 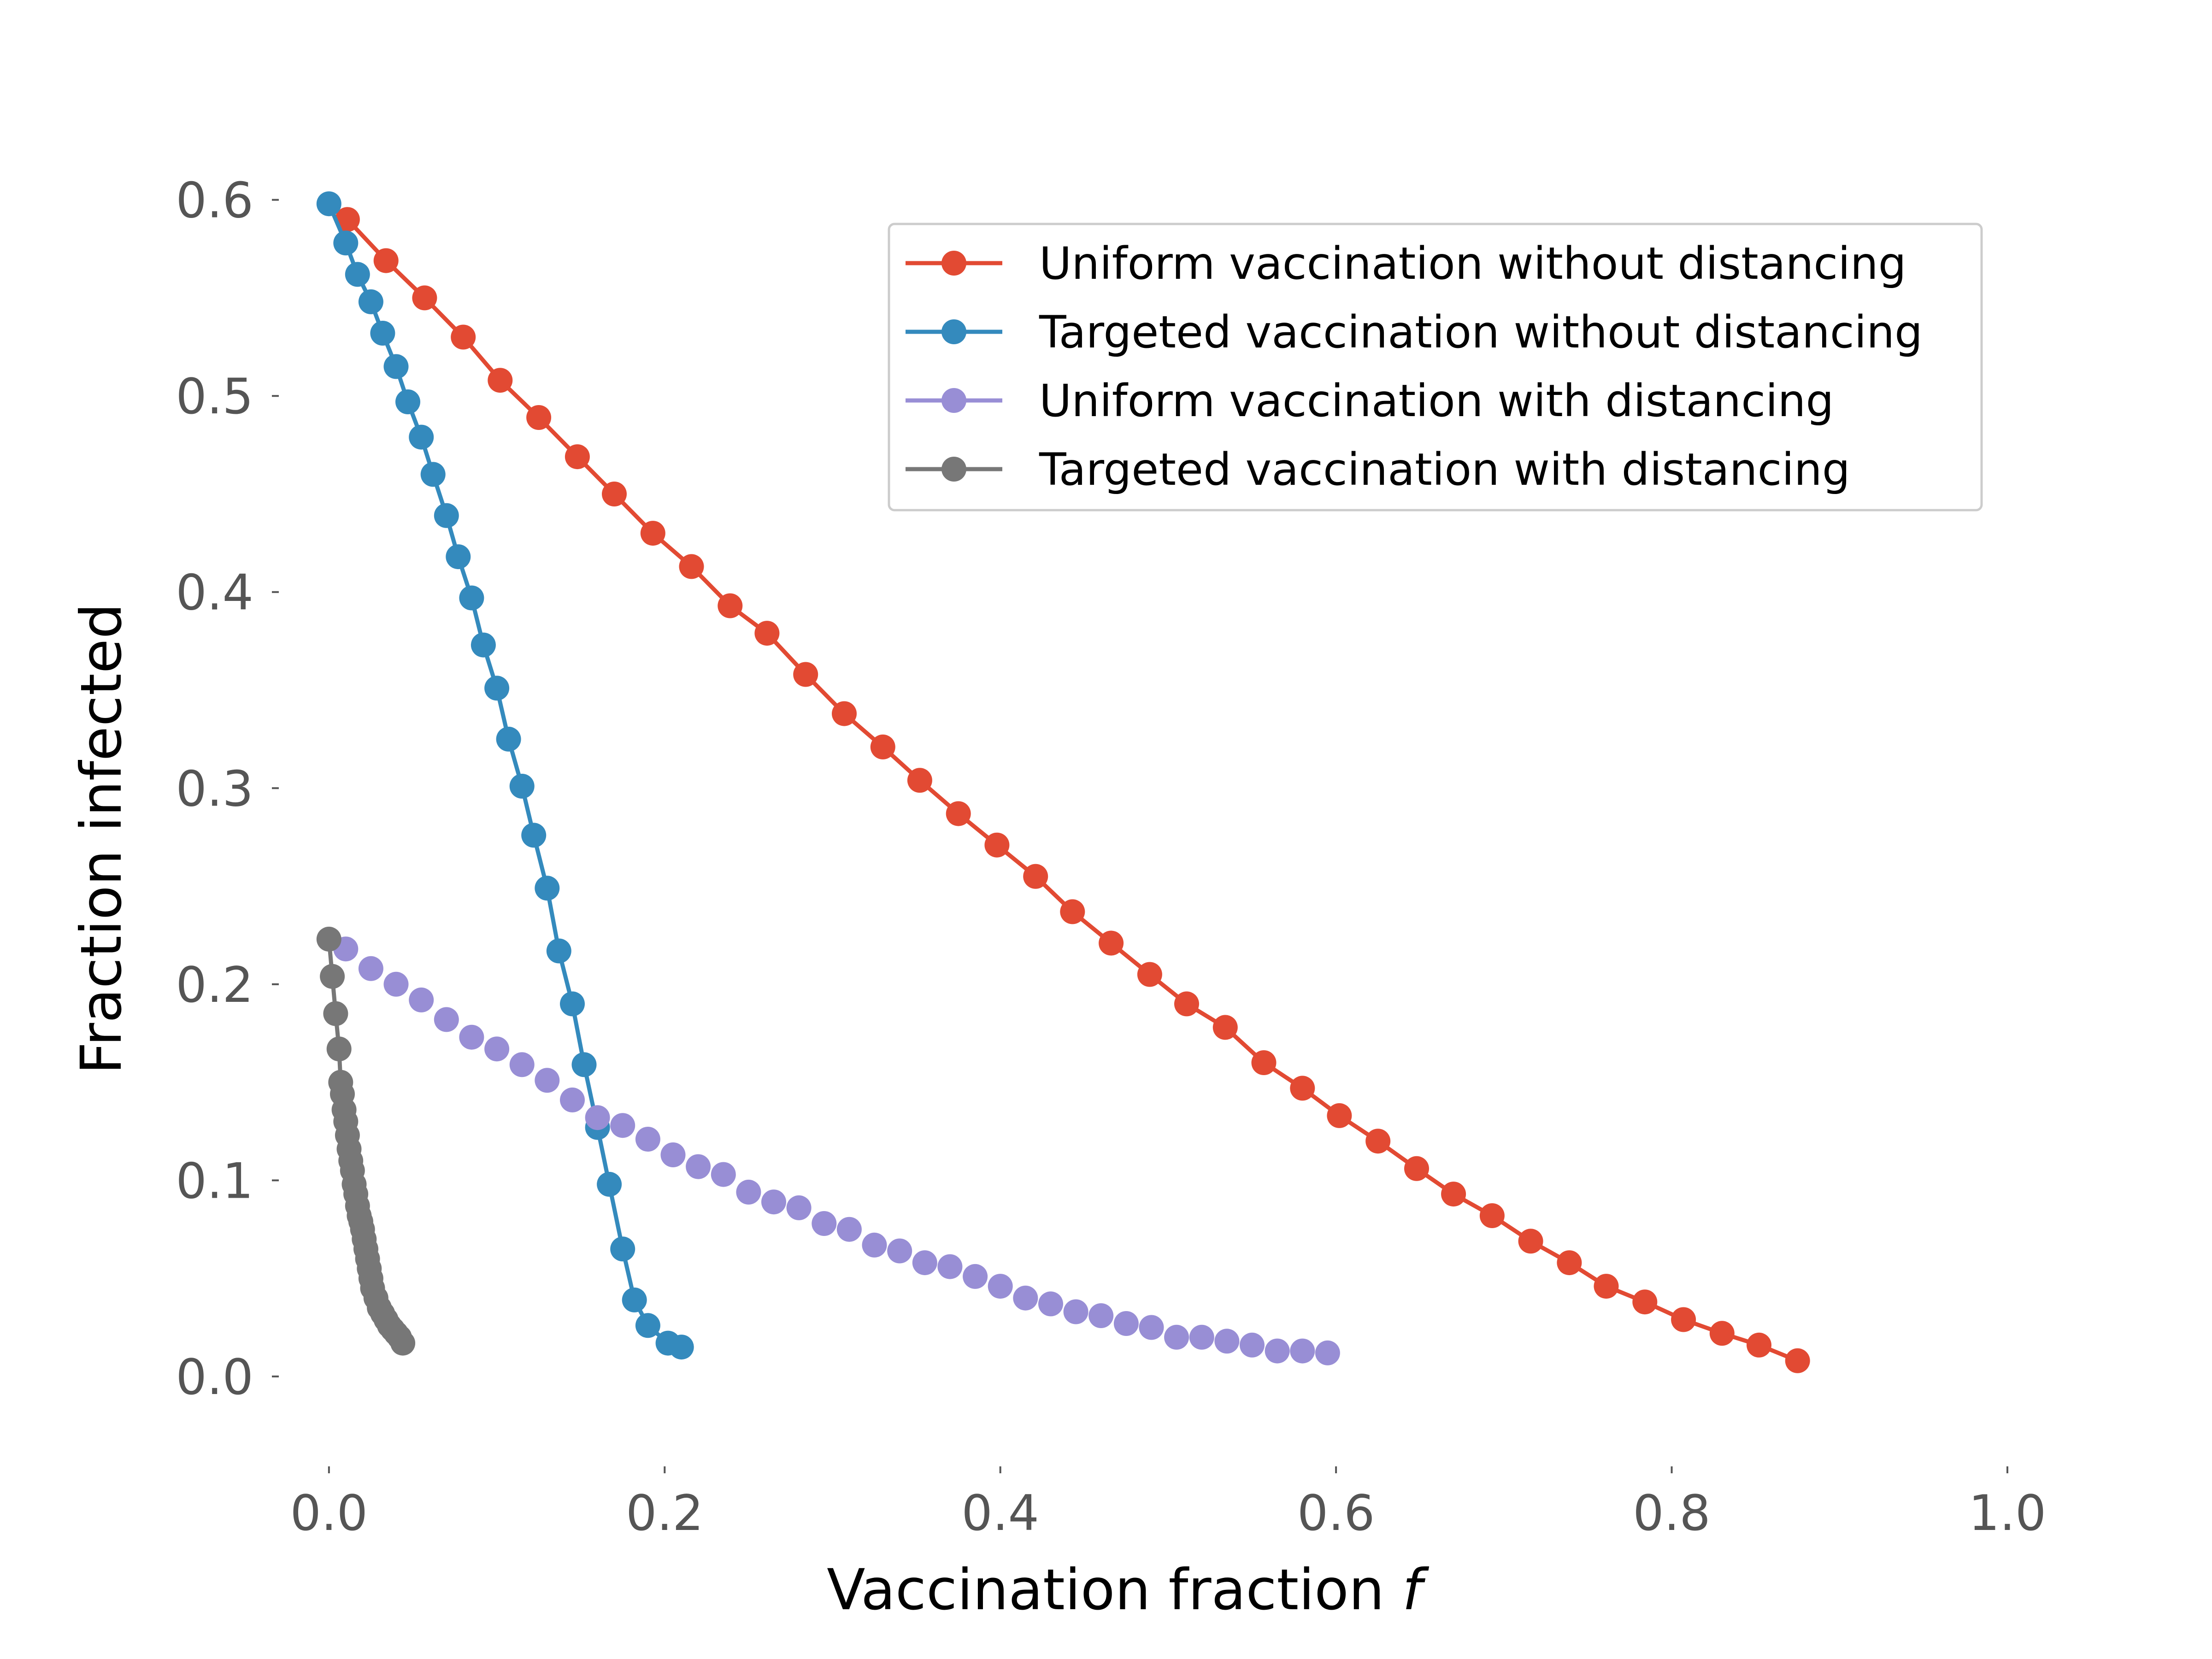 What do you see at coordinates (214, 985) in the screenshot?
I see `y-tick-label: 0.2` at bounding box center [214, 985].